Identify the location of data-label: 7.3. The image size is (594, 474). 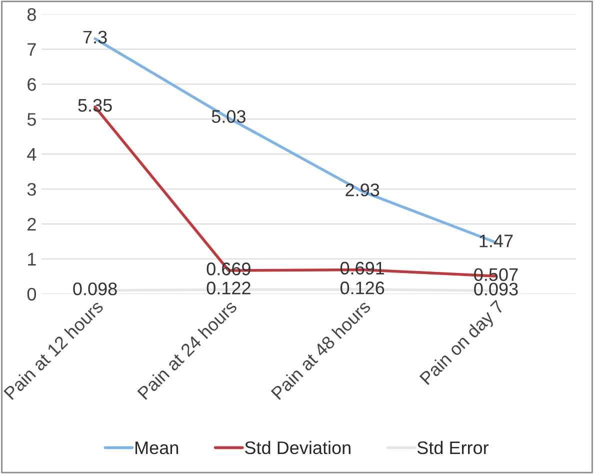
(95, 37).